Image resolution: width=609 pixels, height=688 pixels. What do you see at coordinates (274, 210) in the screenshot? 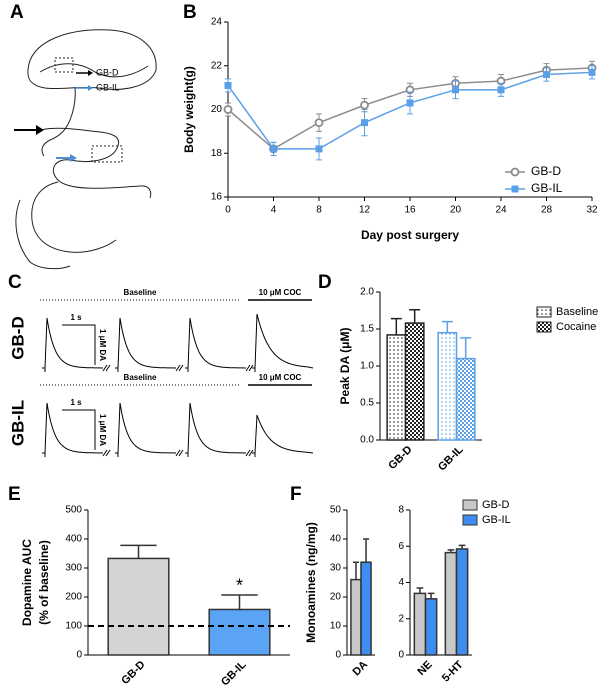
I see `x-tick-label: 4` at bounding box center [274, 210].